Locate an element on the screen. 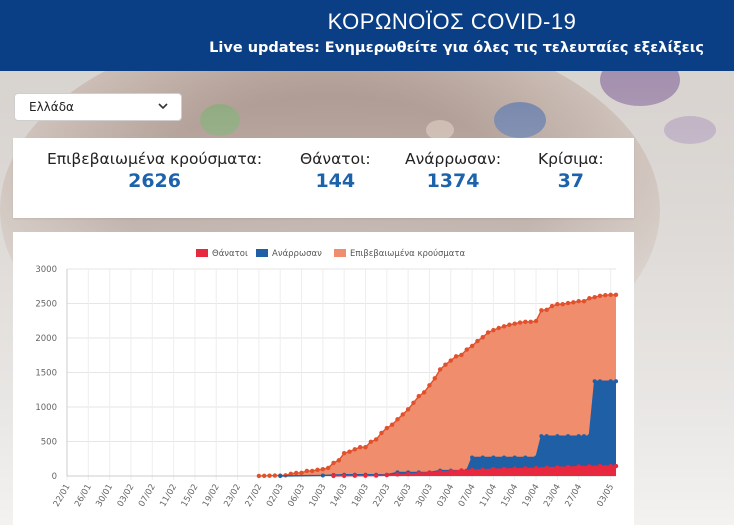 The height and width of the screenshot is (525, 734). series-line-deaths is located at coordinates (475, 471).